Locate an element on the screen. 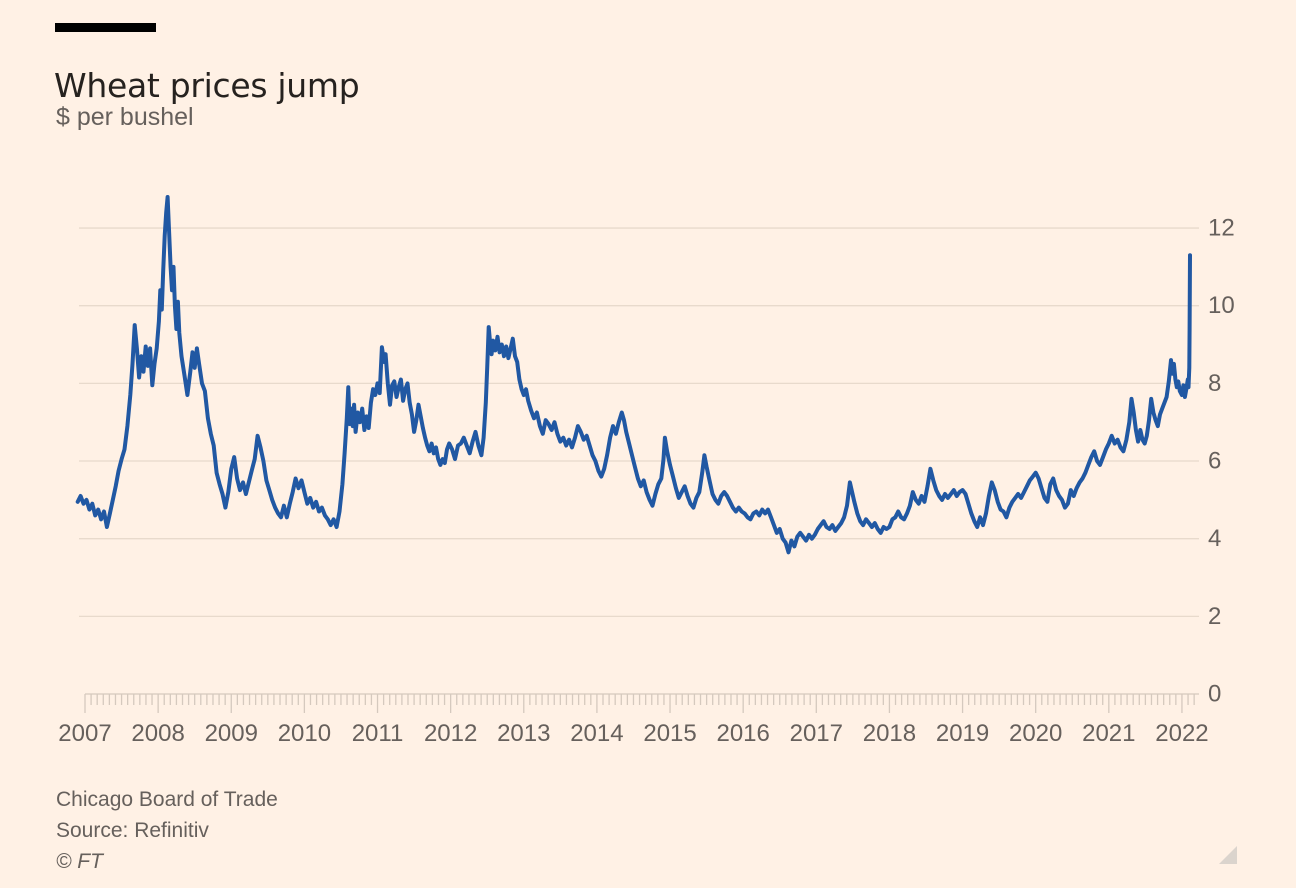 This screenshot has width=1296, height=888. x-axis-label: 2017 is located at coordinates (816, 733).